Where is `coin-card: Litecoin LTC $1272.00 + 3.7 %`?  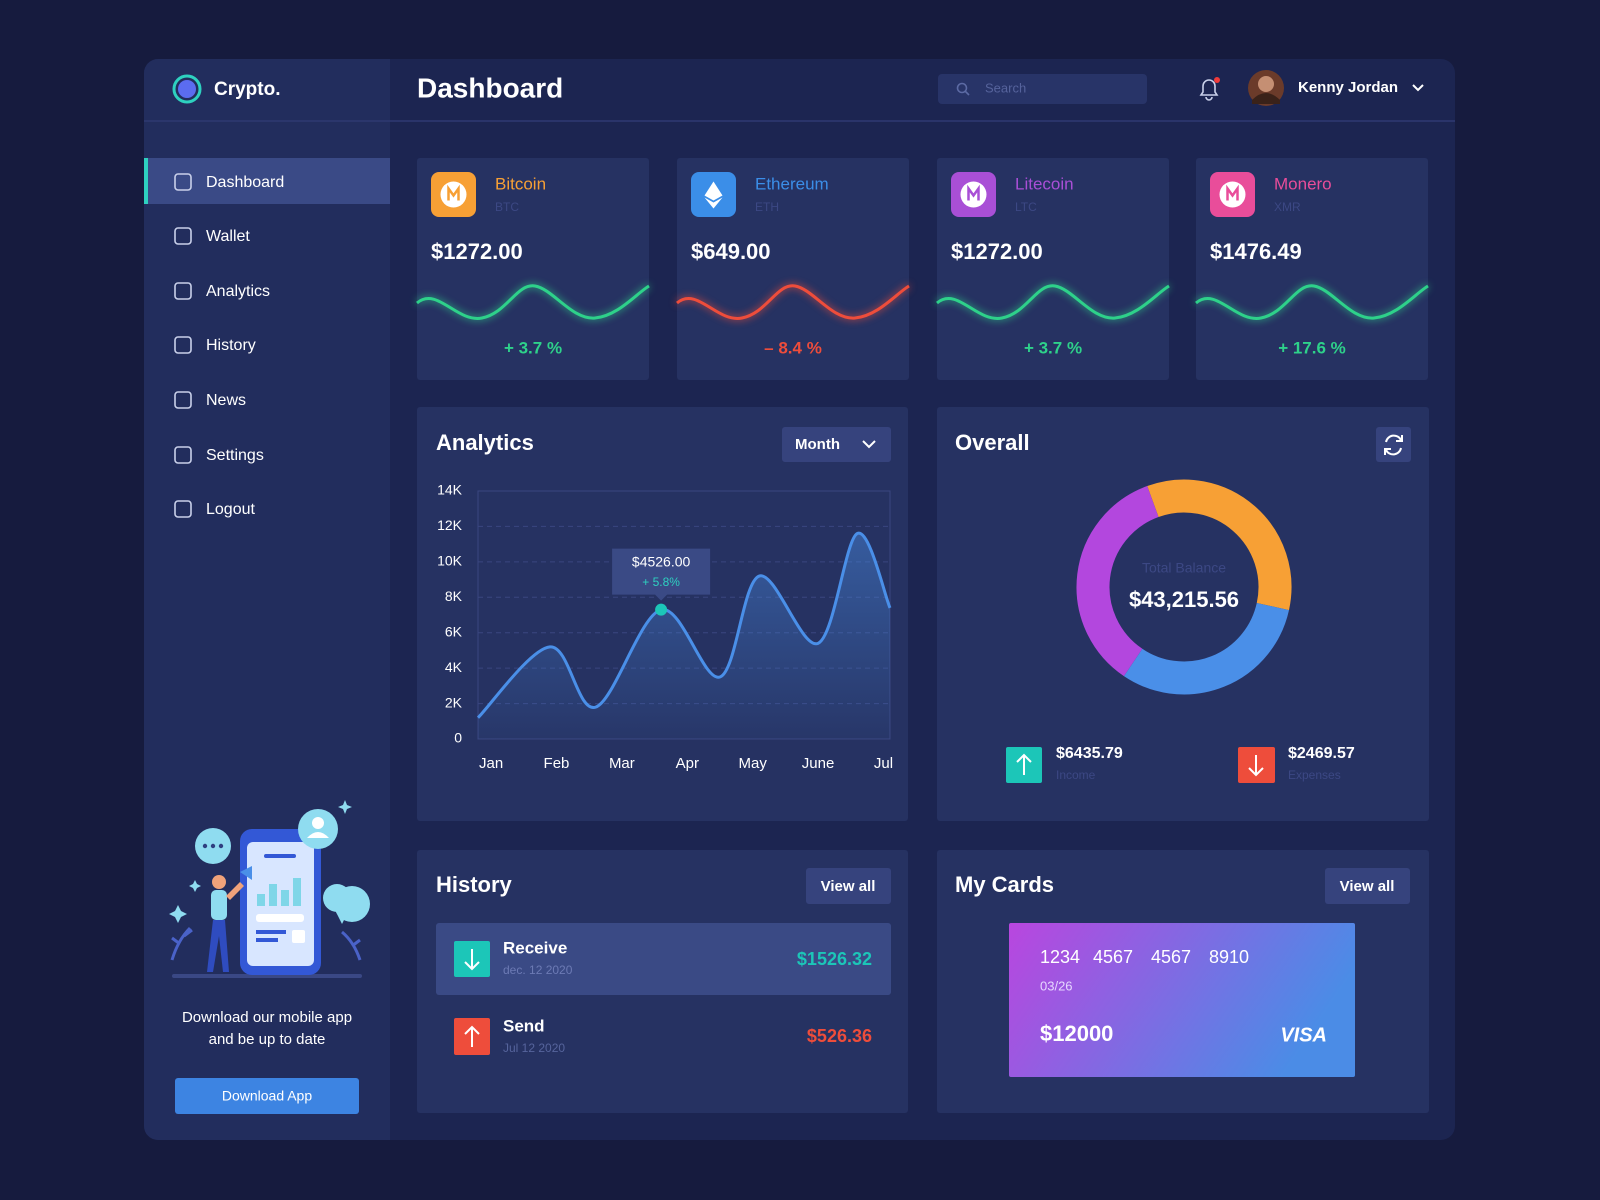 coin-card: Litecoin LTC $1272.00 + 3.7 % is located at coordinates (1053, 269).